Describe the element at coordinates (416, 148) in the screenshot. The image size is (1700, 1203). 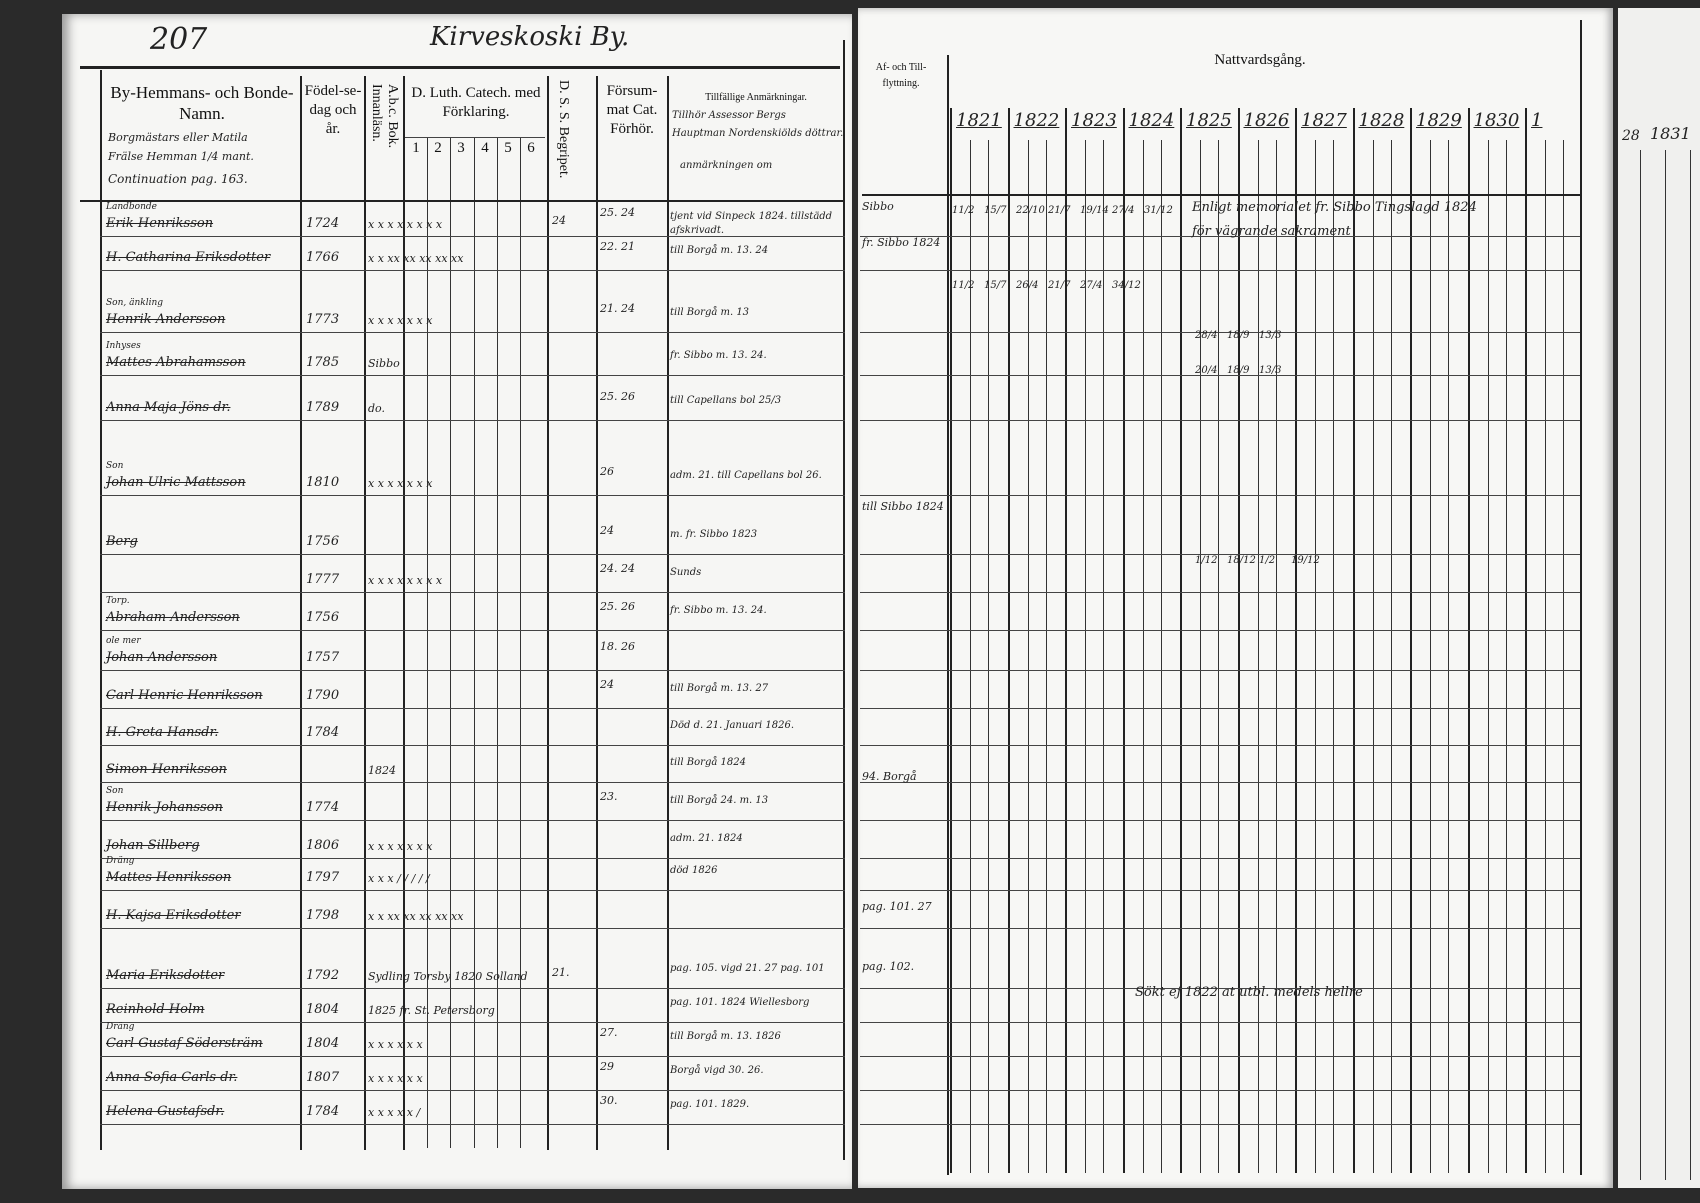
I see `catechism-subcolumn-1: 1` at that location.